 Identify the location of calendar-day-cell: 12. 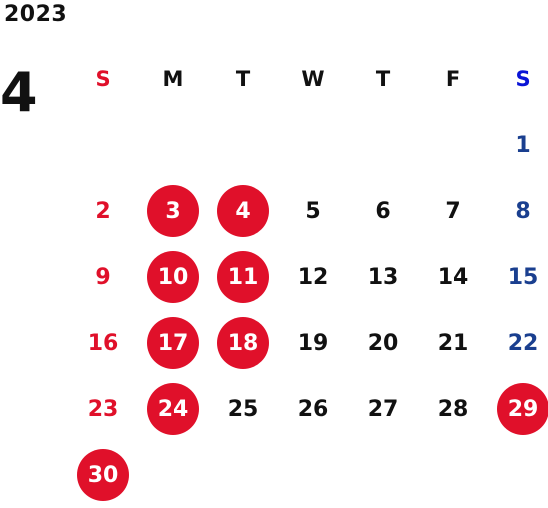
(313, 277).